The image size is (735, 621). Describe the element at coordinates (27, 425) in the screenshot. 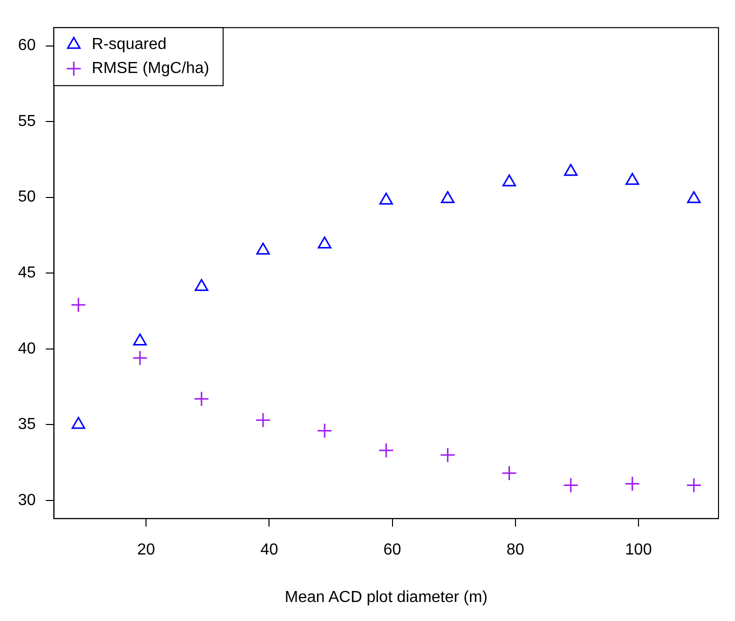

I see `y-tick-label: 35` at that location.